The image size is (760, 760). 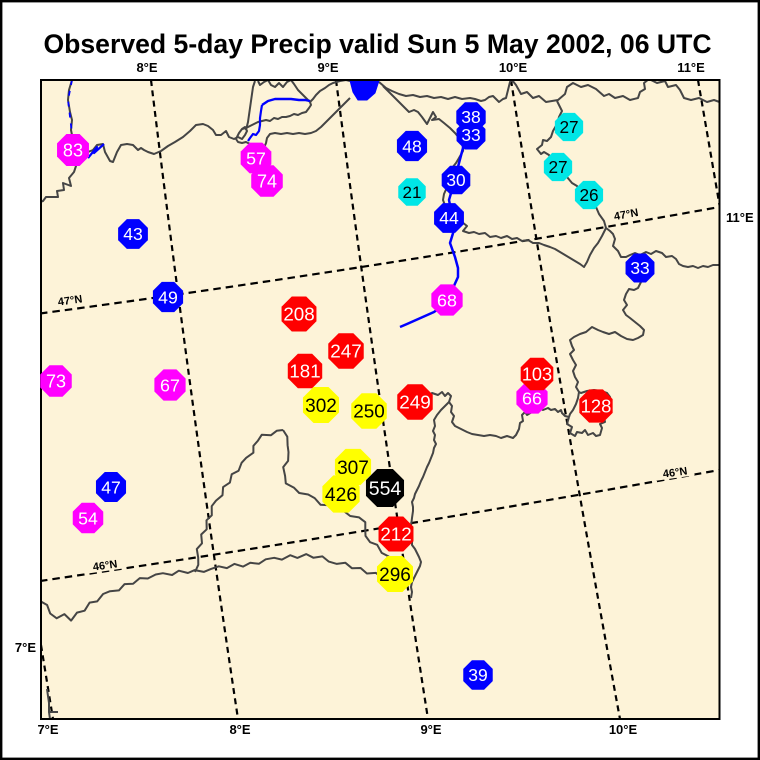 I want to click on svg-text: 47, so click(x=111, y=487).